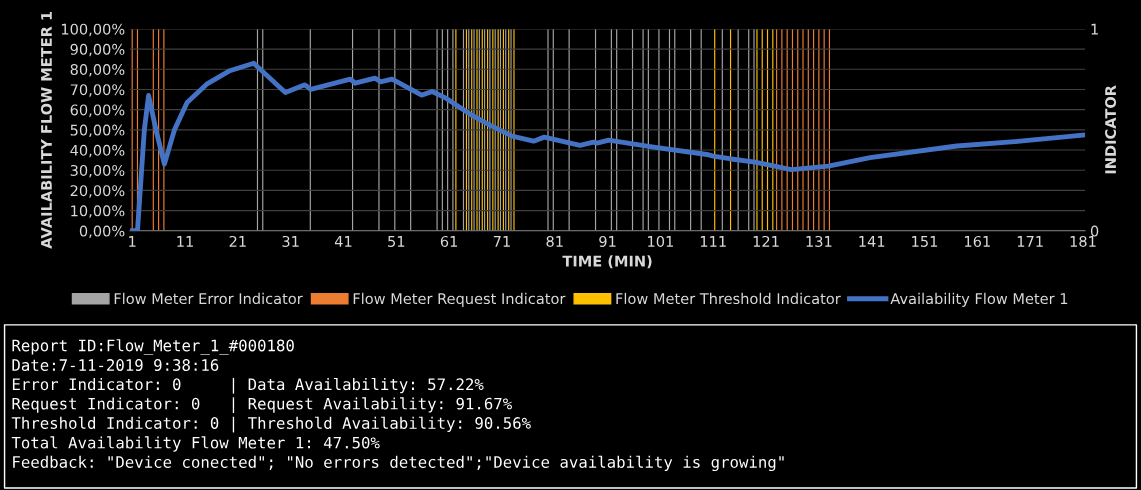 The image size is (1141, 490). I want to click on y-tick-label: 10,00%, so click(98, 211).